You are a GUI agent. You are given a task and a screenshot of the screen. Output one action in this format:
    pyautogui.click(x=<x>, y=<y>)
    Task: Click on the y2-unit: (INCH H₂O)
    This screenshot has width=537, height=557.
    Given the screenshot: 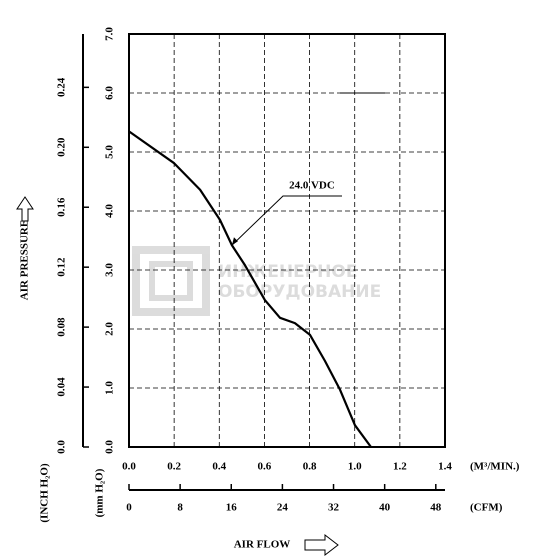 What is the action you would take?
    pyautogui.click(x=45, y=493)
    